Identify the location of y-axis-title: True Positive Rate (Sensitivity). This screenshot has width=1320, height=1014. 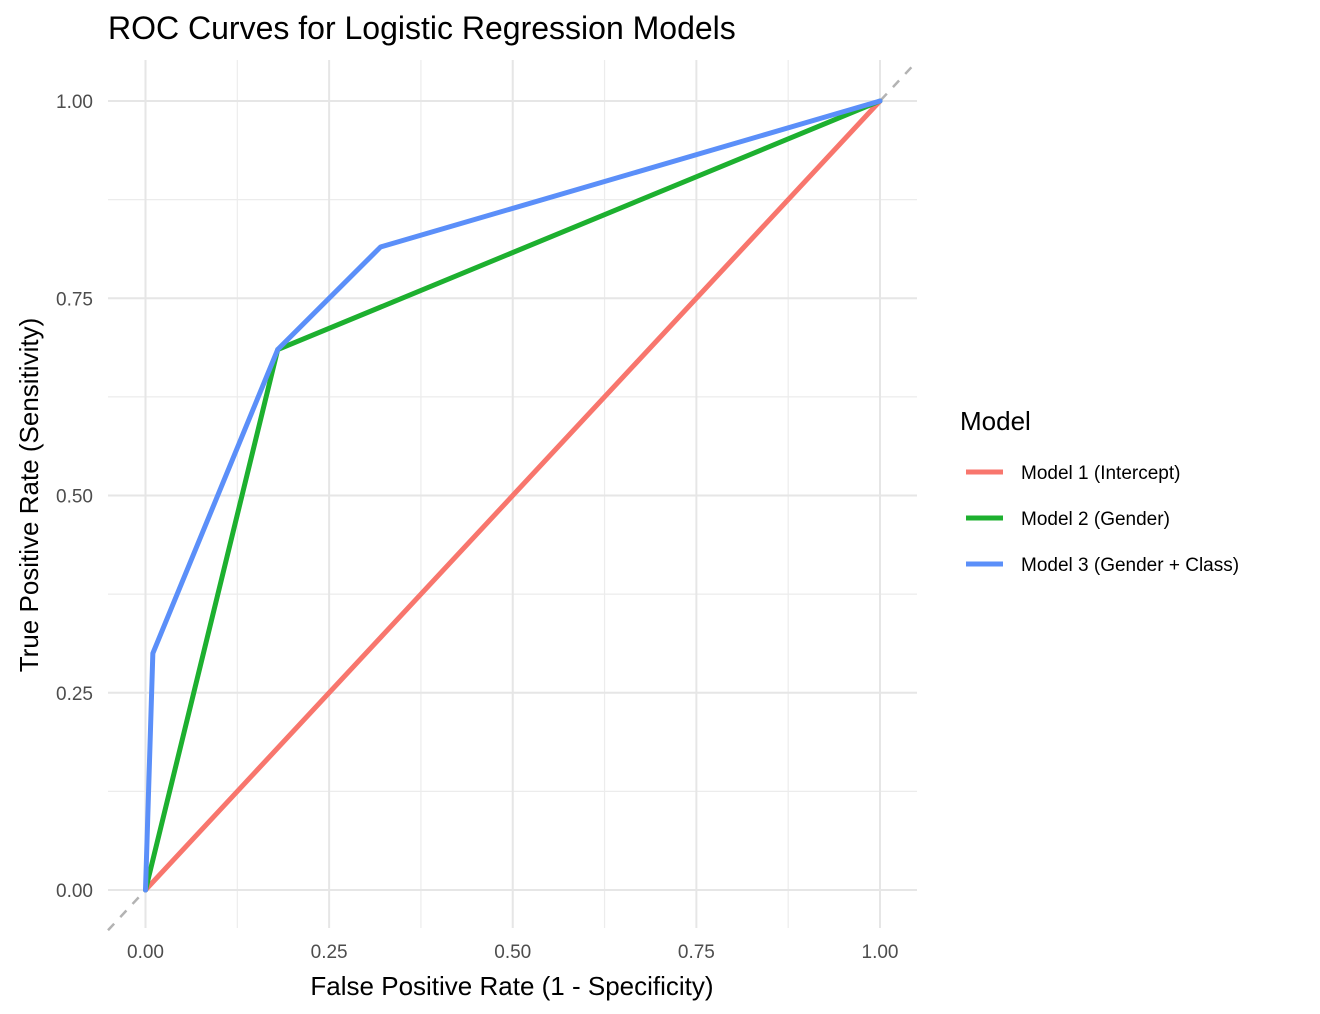
(29, 495).